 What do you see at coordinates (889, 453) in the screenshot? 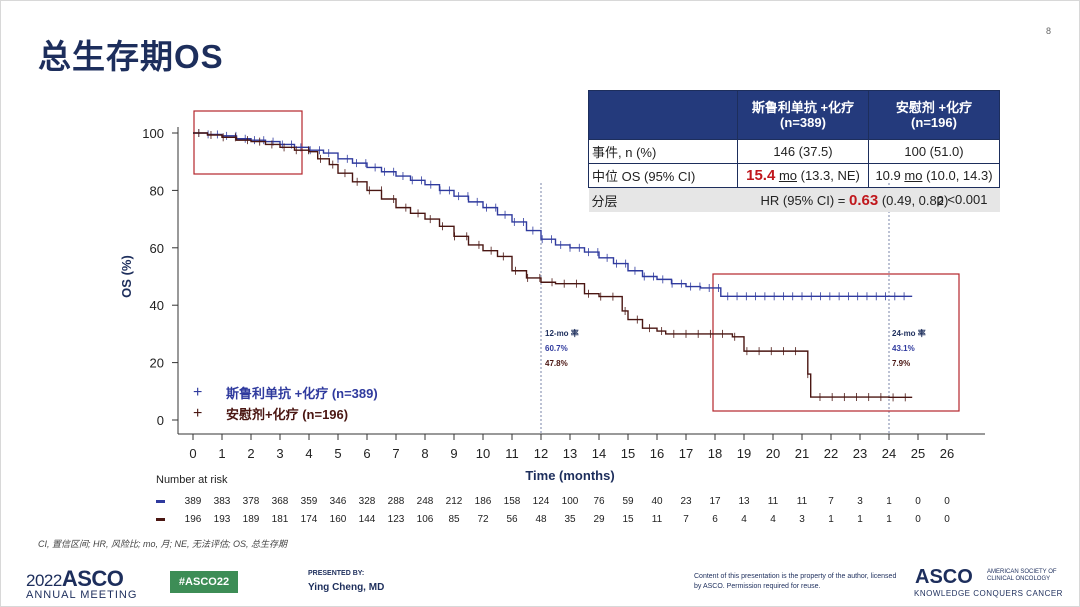
I see `x-tick-label: 24` at bounding box center [889, 453].